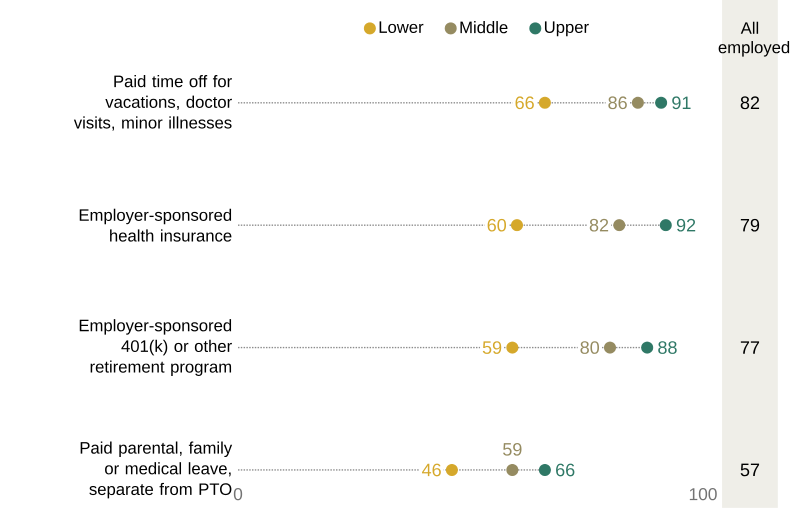 The width and height of the screenshot is (808, 508). I want to click on text: 57, so click(750, 470).